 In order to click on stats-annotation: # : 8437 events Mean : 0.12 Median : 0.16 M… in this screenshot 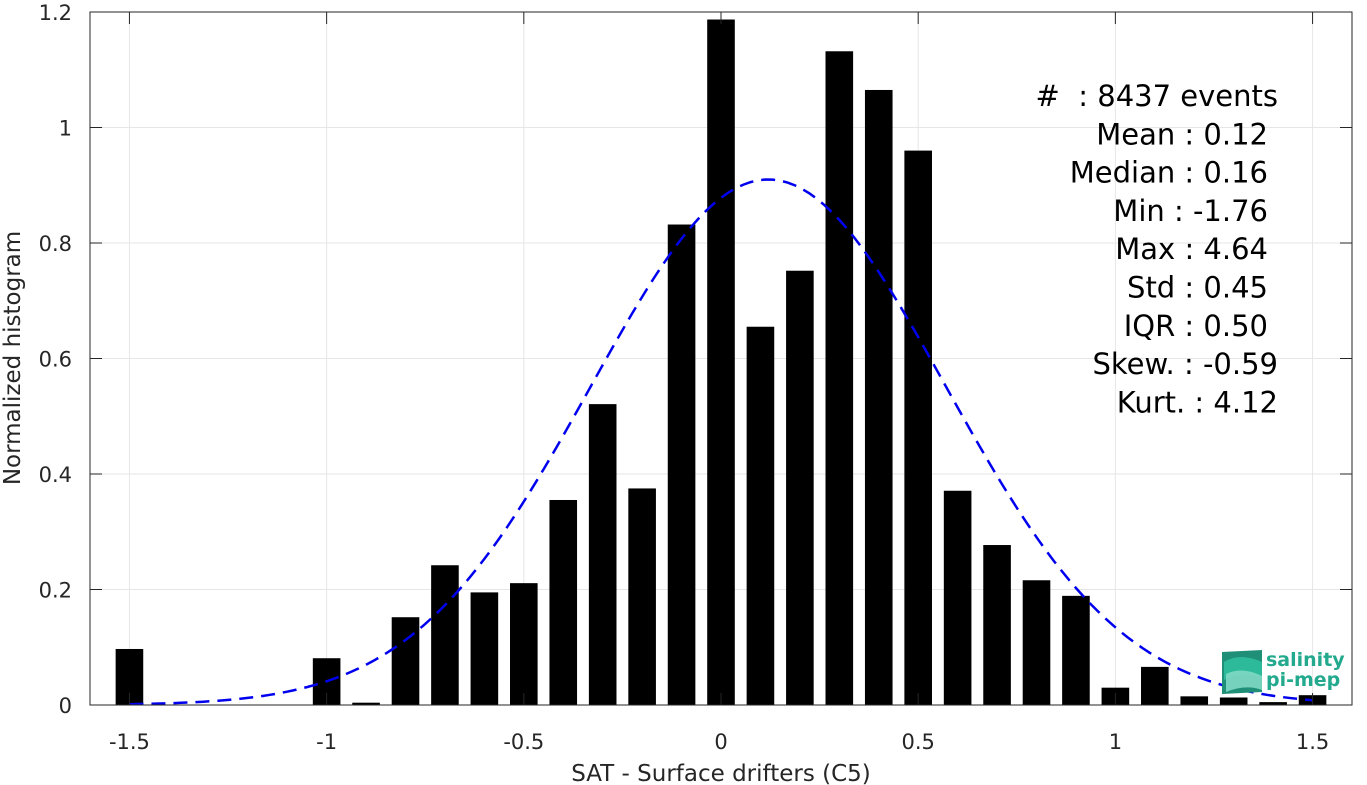, I will do `click(1157, 249)`.